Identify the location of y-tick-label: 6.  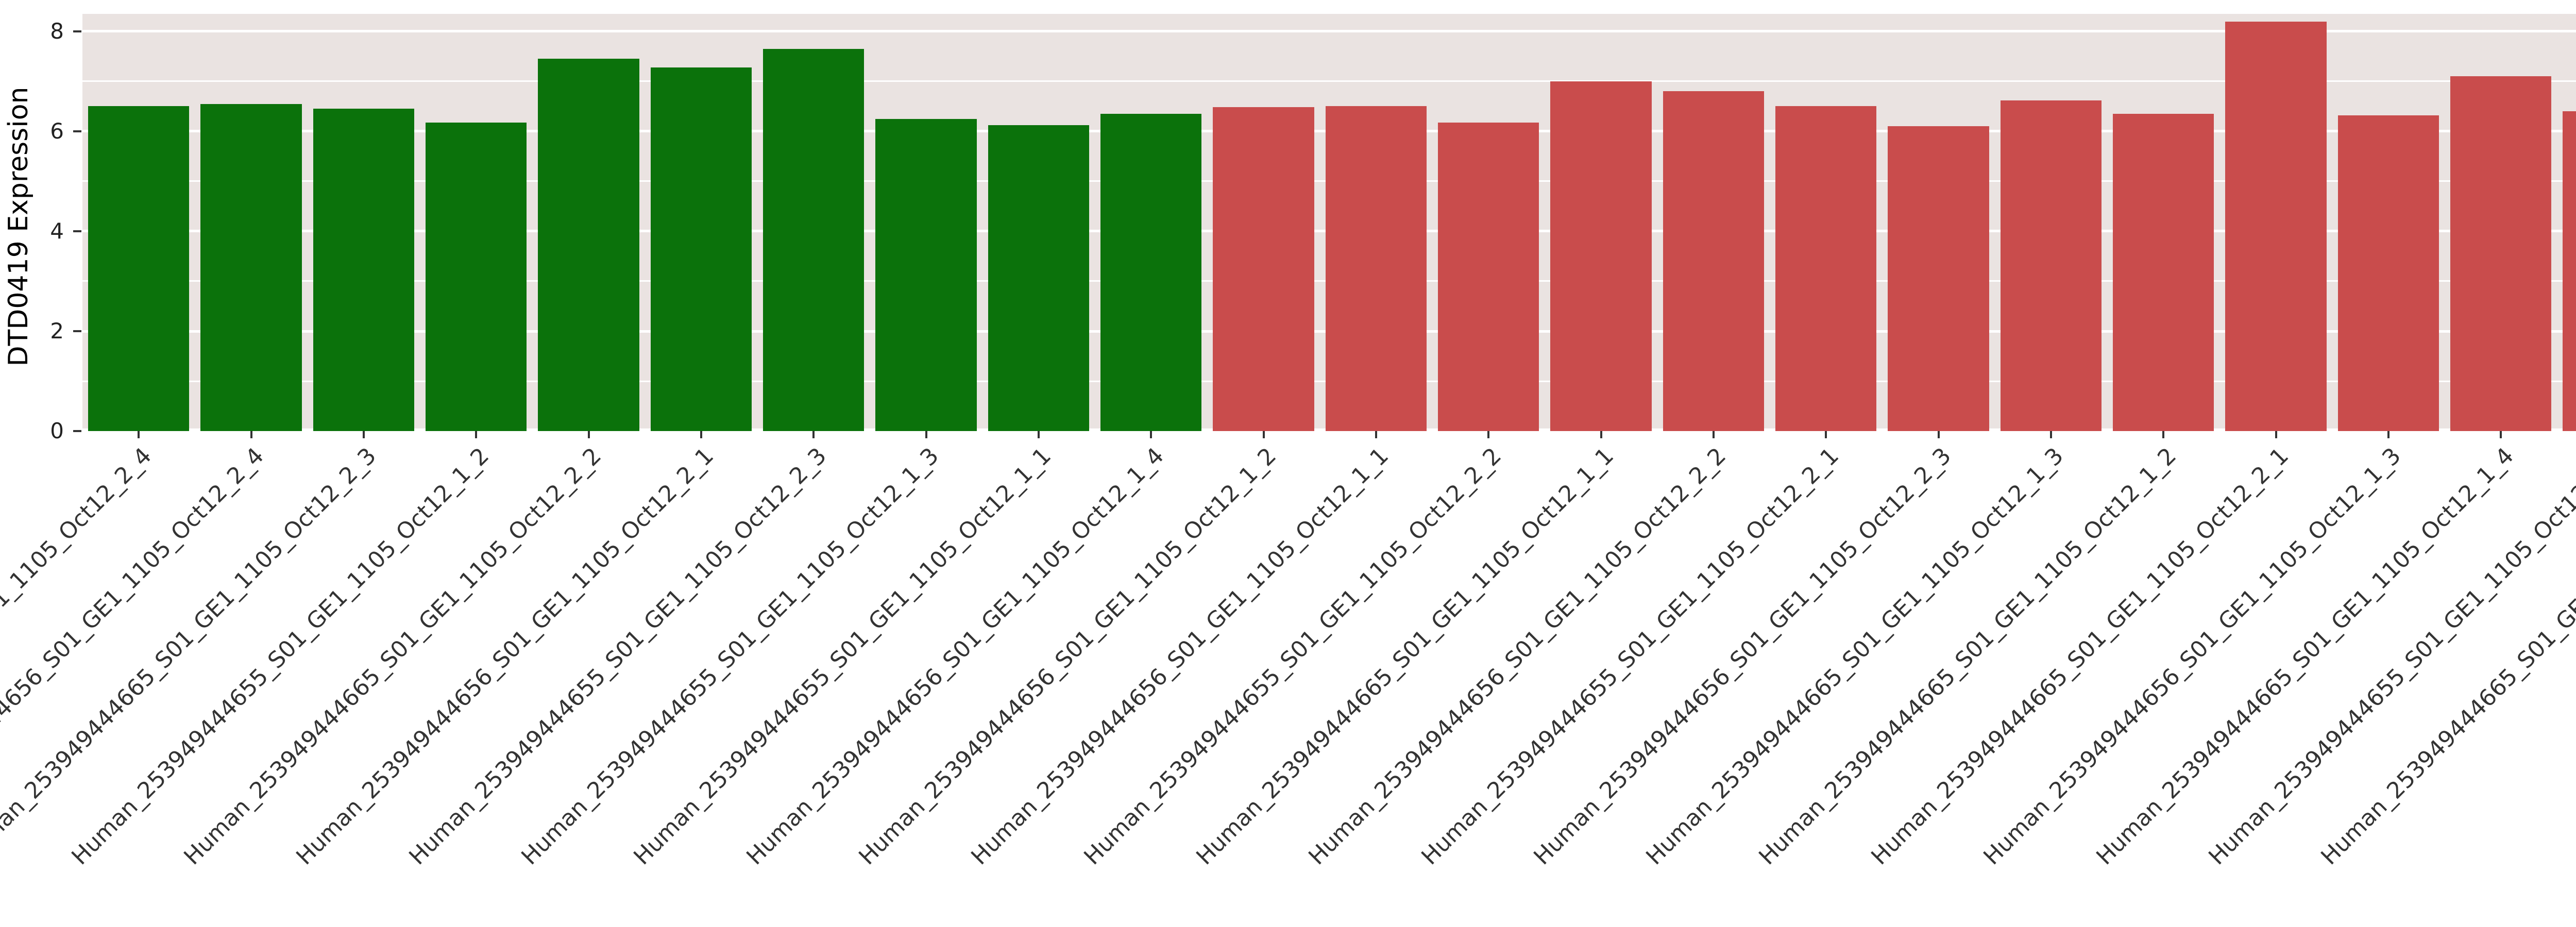
(57, 131).